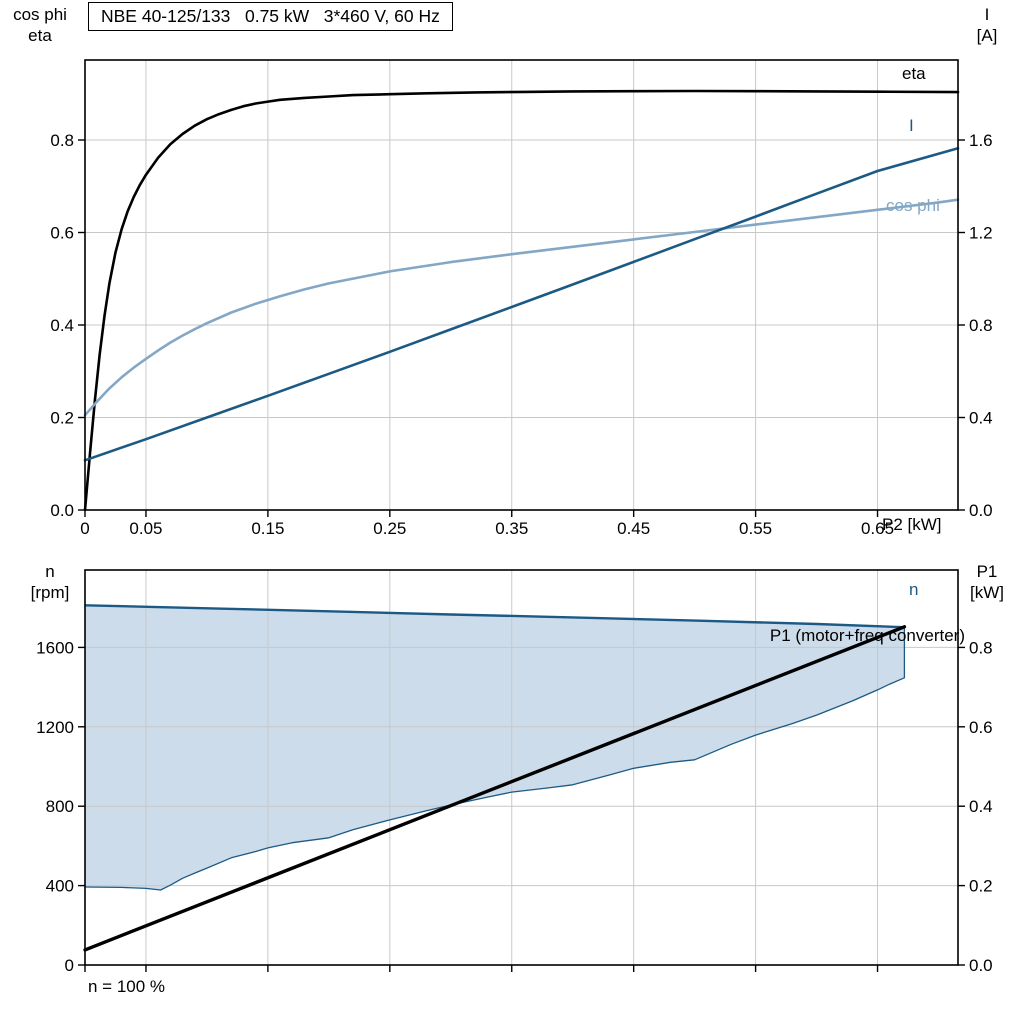 This screenshot has width=1024, height=1024. What do you see at coordinates (987, 582) in the screenshot?
I see `bottom-right-axis-title: P1 [kW]` at bounding box center [987, 582].